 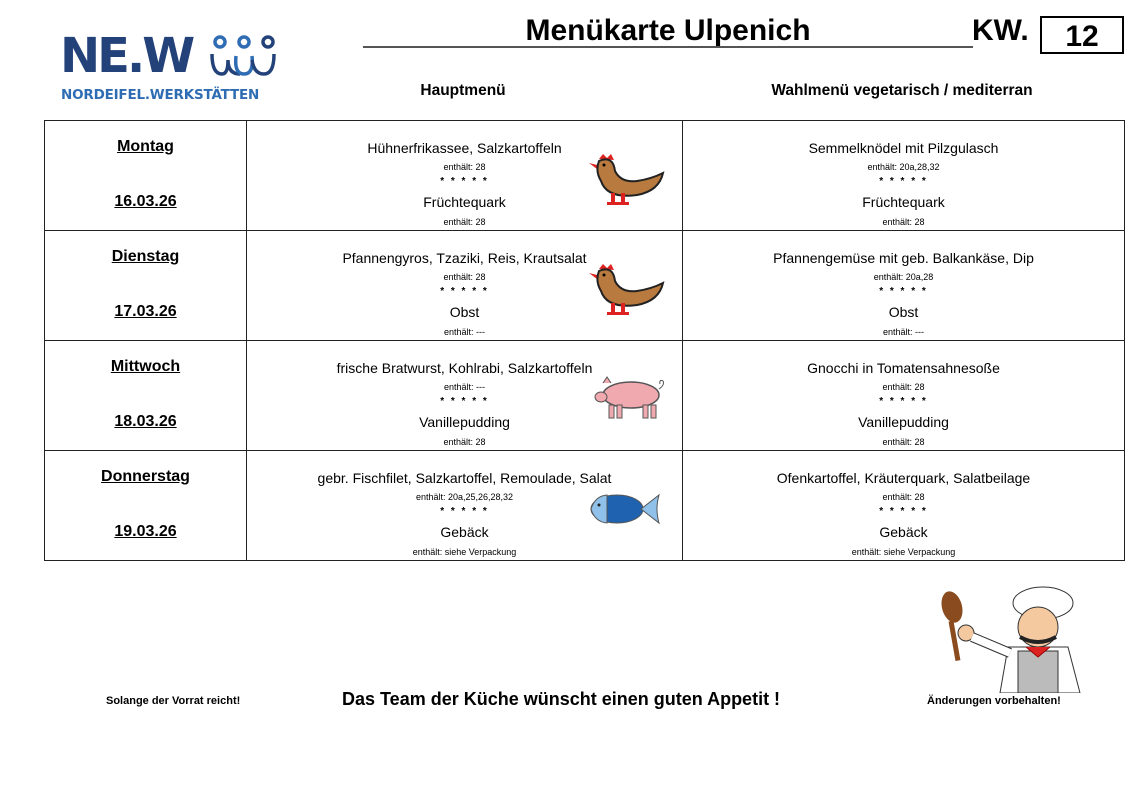 What do you see at coordinates (464, 387) in the screenshot?
I see `dish-allergens: enthält: ---` at bounding box center [464, 387].